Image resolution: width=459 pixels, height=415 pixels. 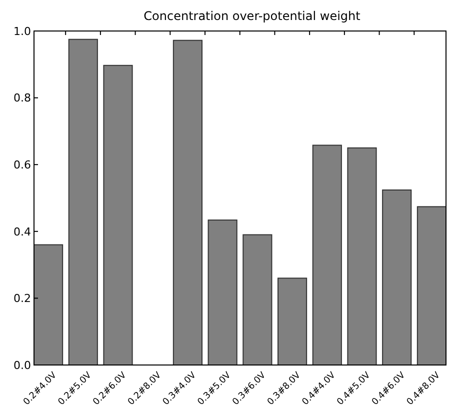 I want to click on y-tick-label: 0.4, so click(x=22, y=231).